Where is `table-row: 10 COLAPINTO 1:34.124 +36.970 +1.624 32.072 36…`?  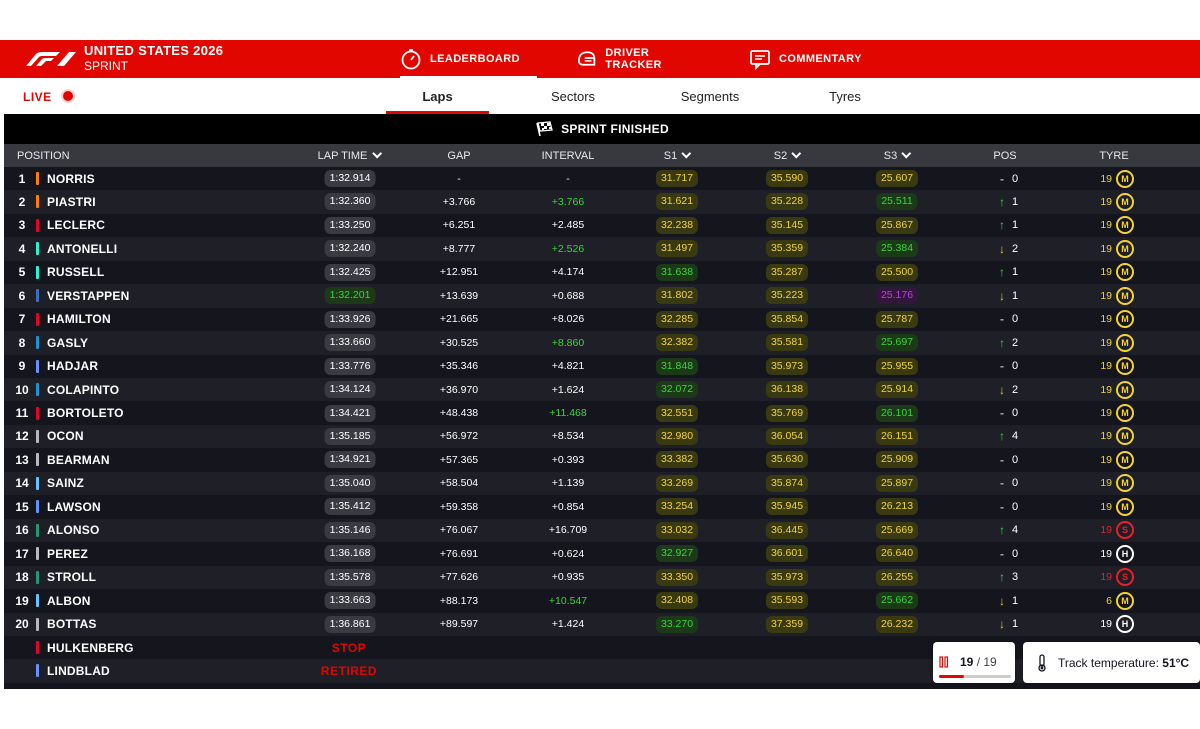
table-row: 10 COLAPINTO 1:34.124 +36.970 +1.624 32.072 36… is located at coordinates (602, 390).